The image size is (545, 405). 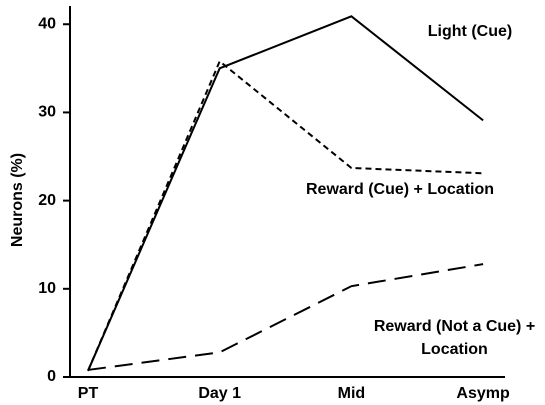 I want to click on x-tick-label: Mid, so click(x=352, y=393).